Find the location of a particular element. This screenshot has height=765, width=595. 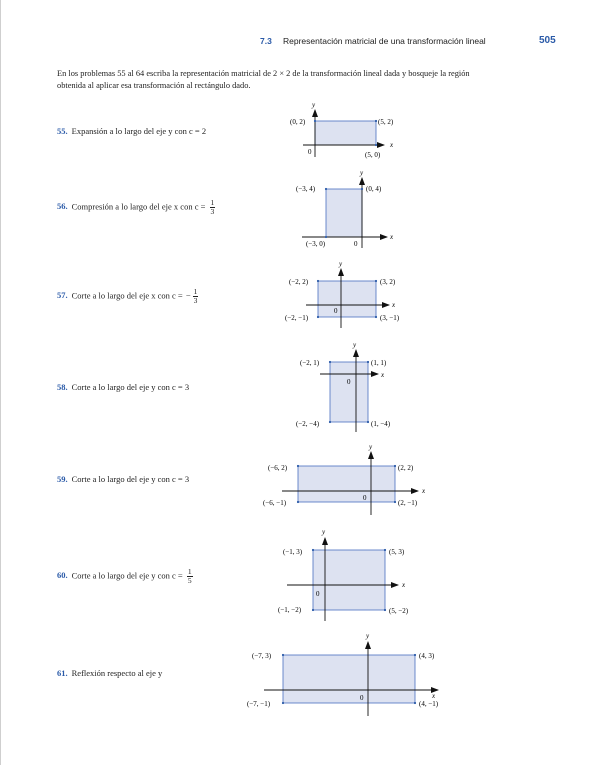

problem-number: 56. is located at coordinates (62, 206).